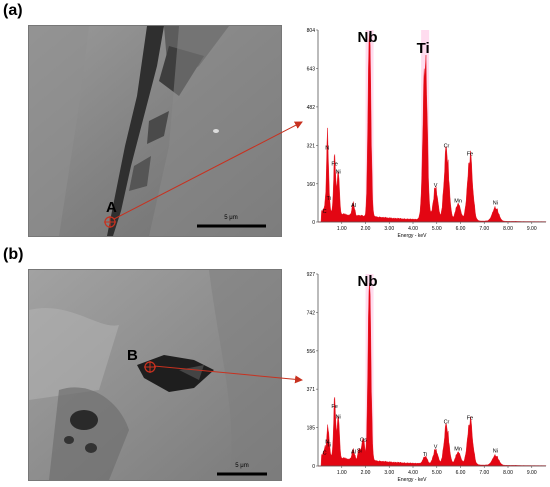 The height and width of the screenshot is (487, 550). Describe the element at coordinates (353, 453) in the screenshot. I see `peak-label-al-b: Al` at that location.